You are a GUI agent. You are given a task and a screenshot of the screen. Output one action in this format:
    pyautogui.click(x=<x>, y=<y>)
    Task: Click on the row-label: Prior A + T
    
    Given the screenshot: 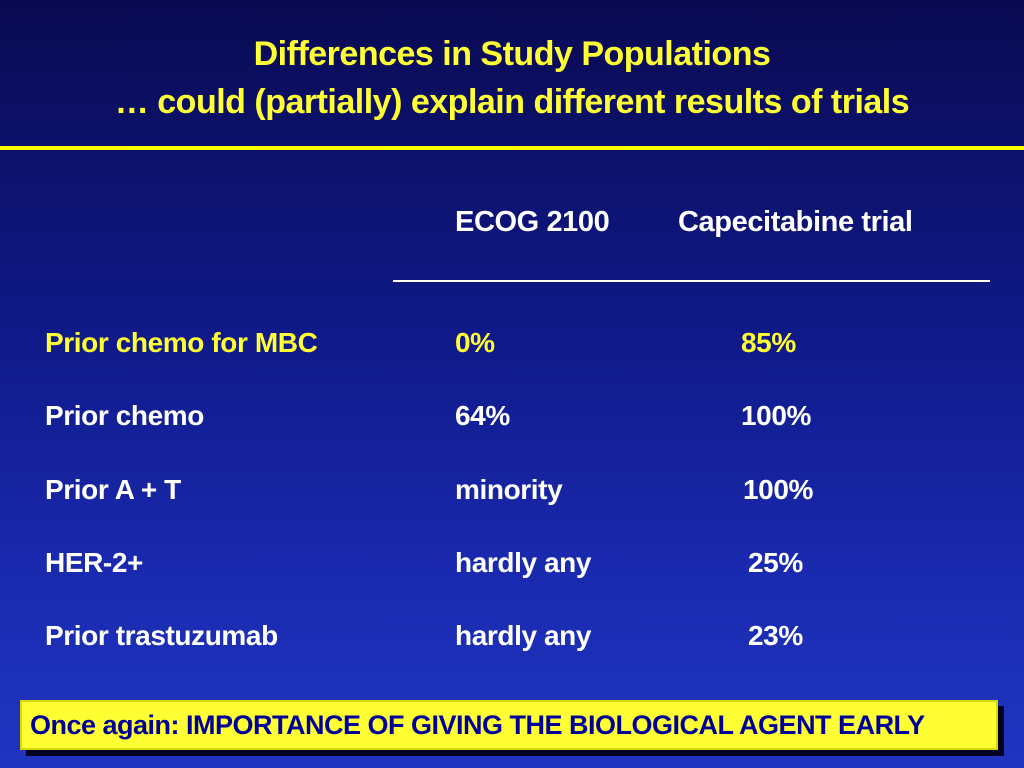 What is the action you would take?
    pyautogui.click(x=113, y=489)
    